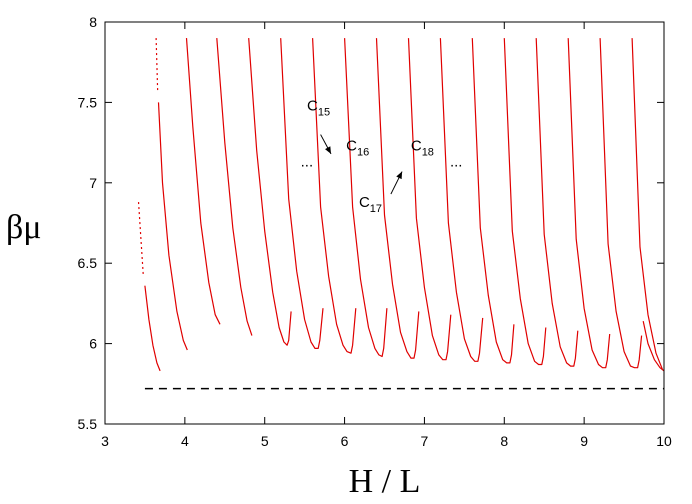 This screenshot has width=692, height=504. What do you see at coordinates (93, 344) in the screenshot?
I see `y-tick-label: 6` at bounding box center [93, 344].